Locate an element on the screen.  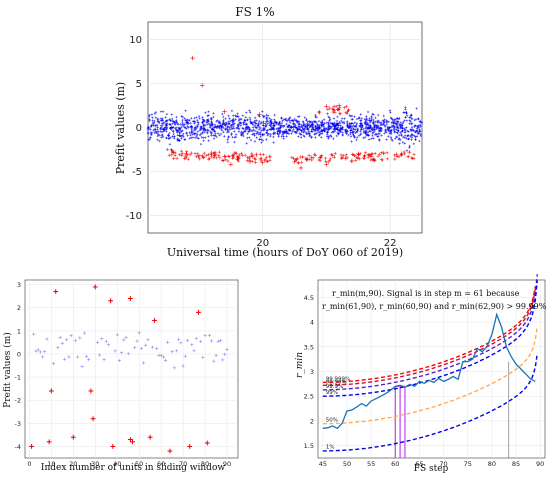
right-x-tick: 65 is located at coordinates (419, 464).